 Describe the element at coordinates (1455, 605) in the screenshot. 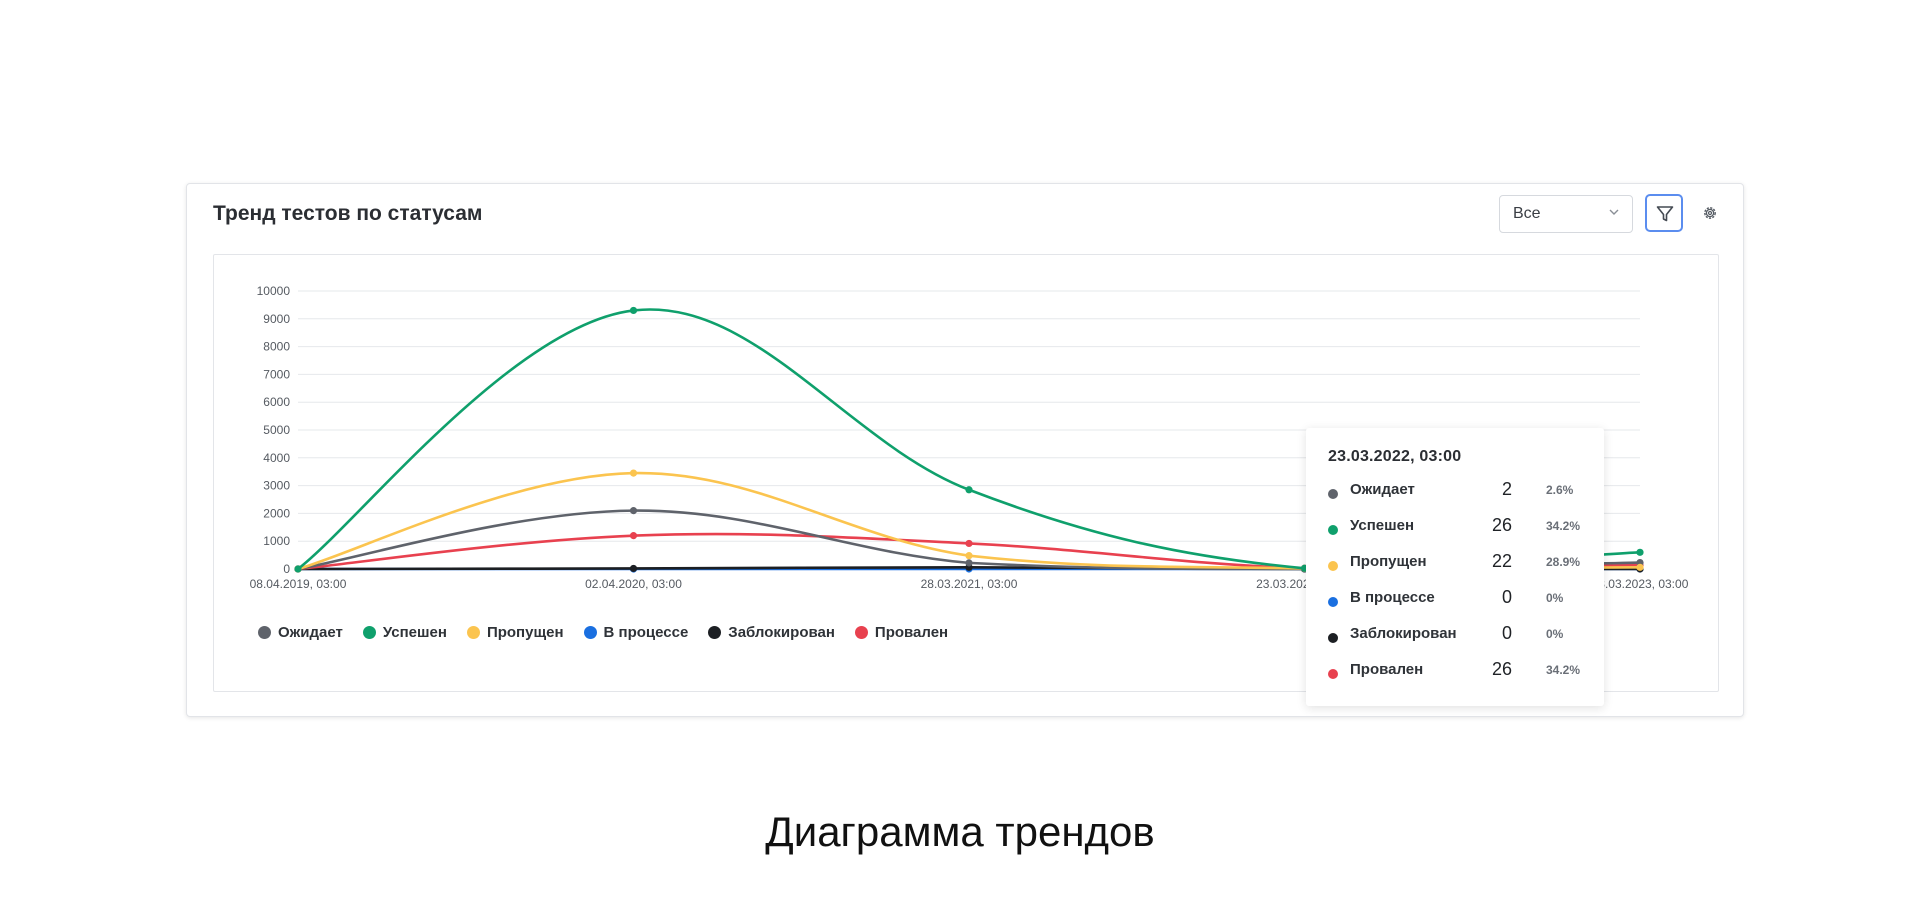

I see `tooltip-row: В процессе 0 0%` at that location.